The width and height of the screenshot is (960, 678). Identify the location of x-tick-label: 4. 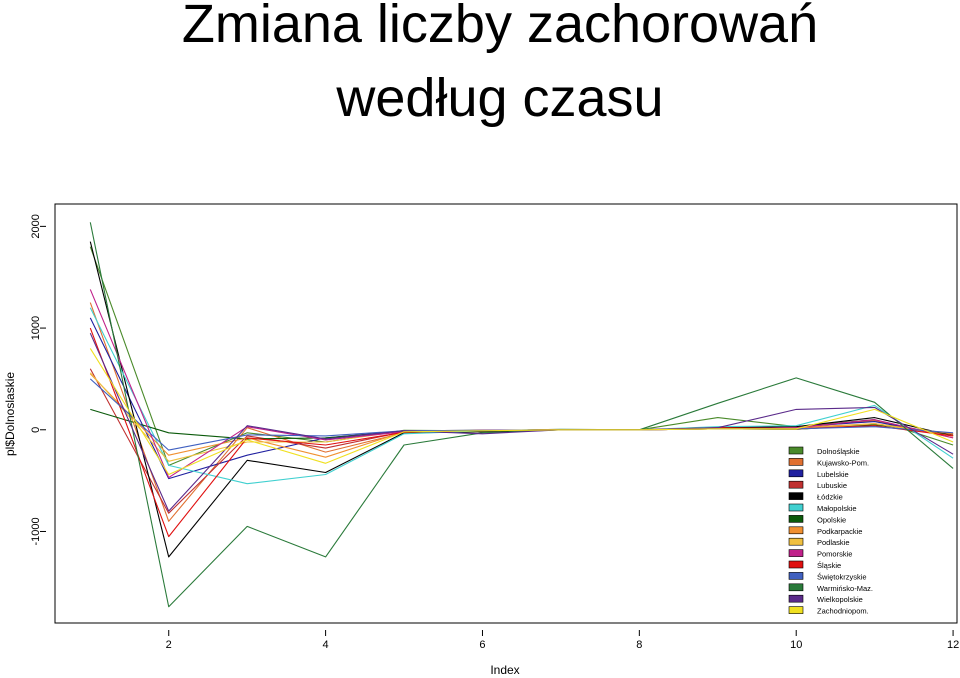
(326, 645).